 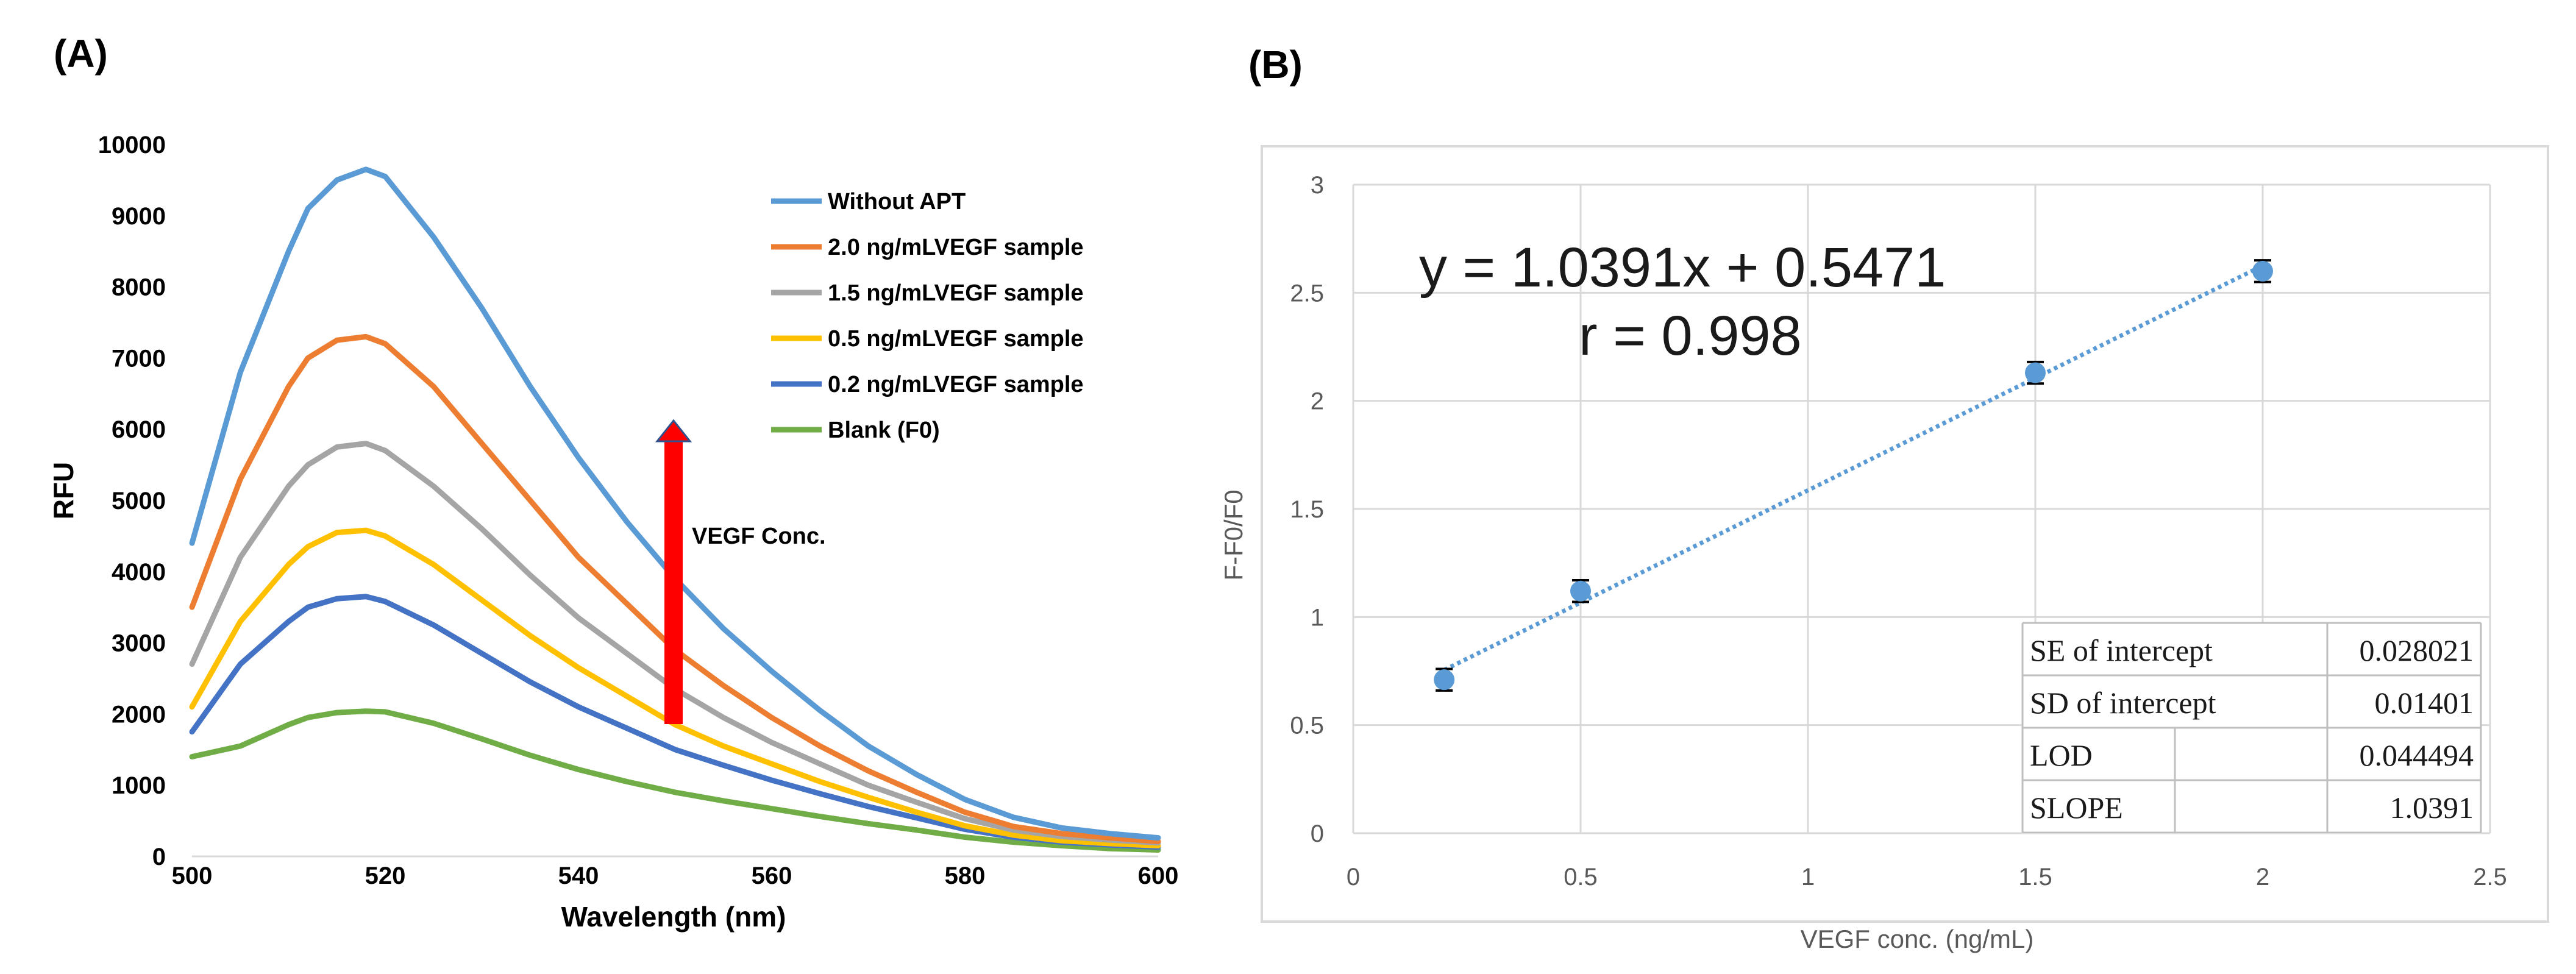 What do you see at coordinates (956, 339) in the screenshot?
I see `legend-label-0-5-ng-mlvegf-sample: 0.5 ng/mLVEGF sample` at bounding box center [956, 339].